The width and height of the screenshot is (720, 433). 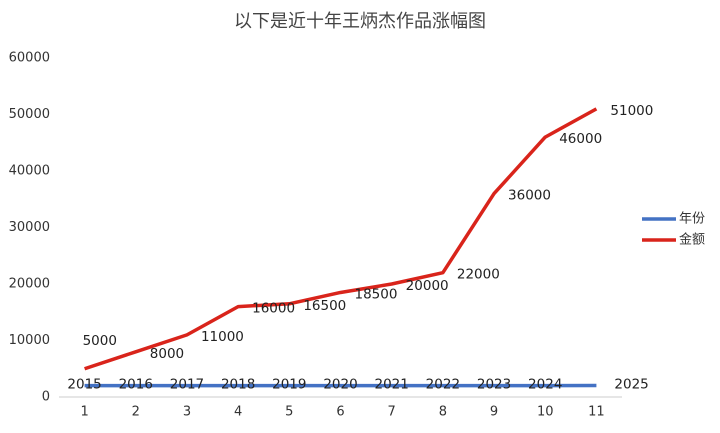 I want to click on data-label: 16000, so click(x=273, y=309).